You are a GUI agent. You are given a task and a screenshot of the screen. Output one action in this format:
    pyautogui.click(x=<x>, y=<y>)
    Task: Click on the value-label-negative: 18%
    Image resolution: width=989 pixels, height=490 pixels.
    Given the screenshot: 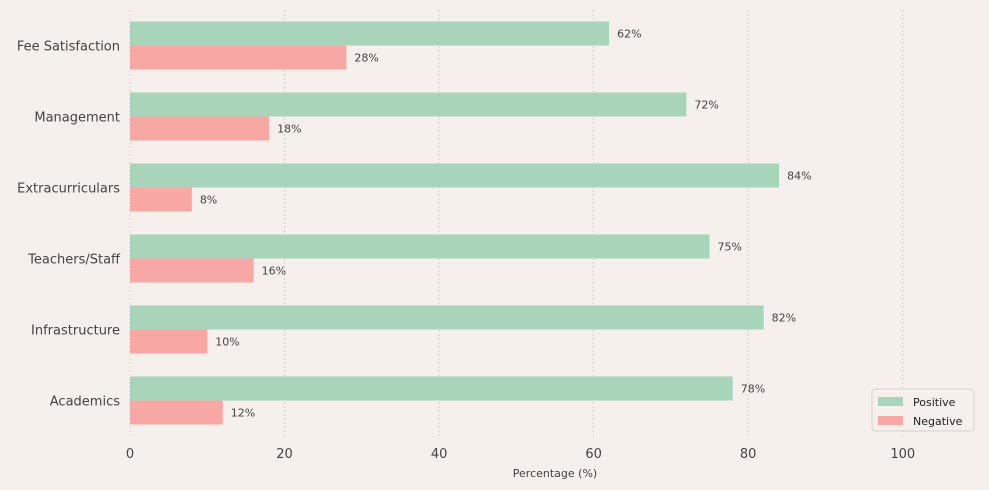 What is the action you would take?
    pyautogui.click(x=289, y=129)
    